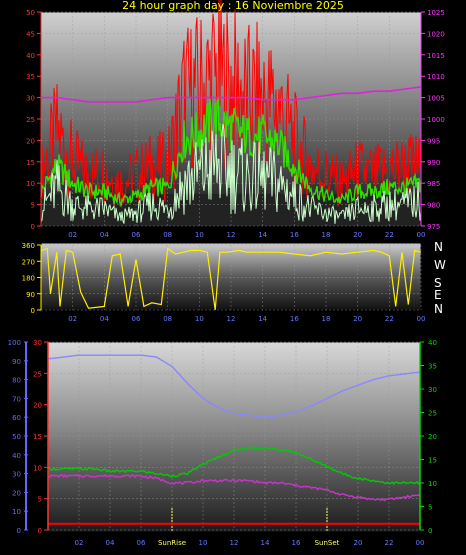 This screenshot has width=466, height=555. Describe the element at coordinates (16, 512) in the screenshot. I see `y-humidity-tick-label: 10` at that location.